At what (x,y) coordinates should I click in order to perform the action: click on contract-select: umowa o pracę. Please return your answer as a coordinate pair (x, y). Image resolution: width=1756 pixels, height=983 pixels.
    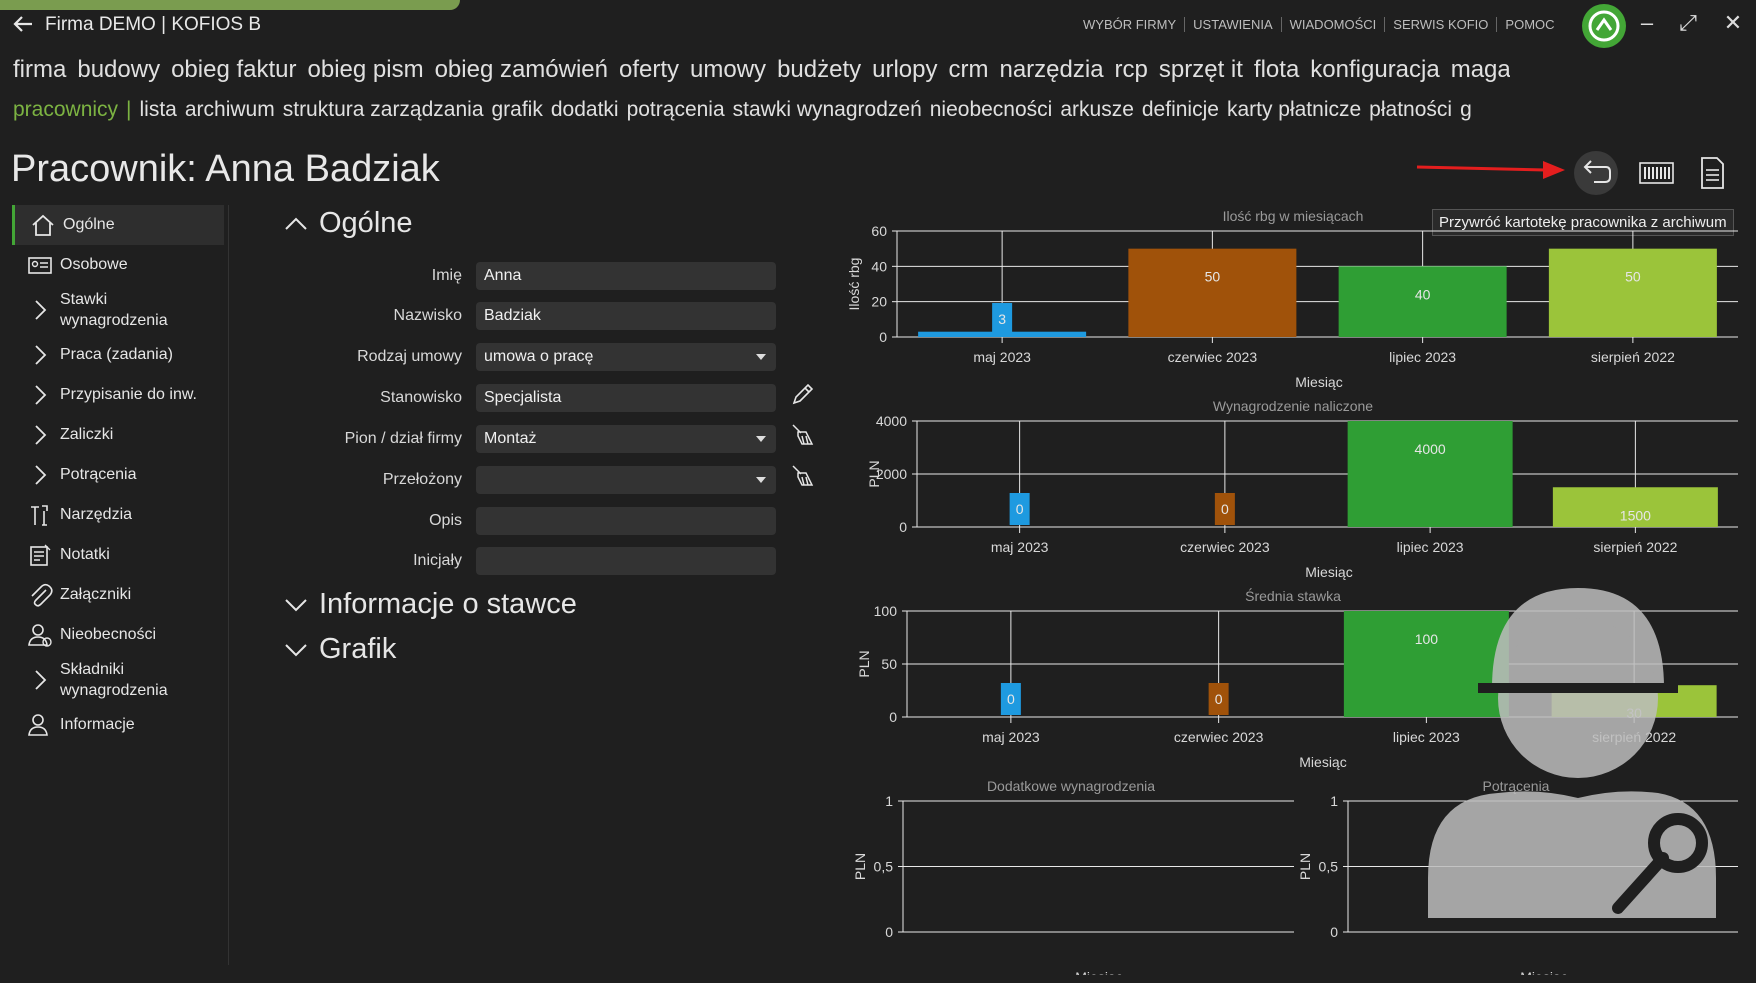
    Looking at the image, I should click on (626, 357).